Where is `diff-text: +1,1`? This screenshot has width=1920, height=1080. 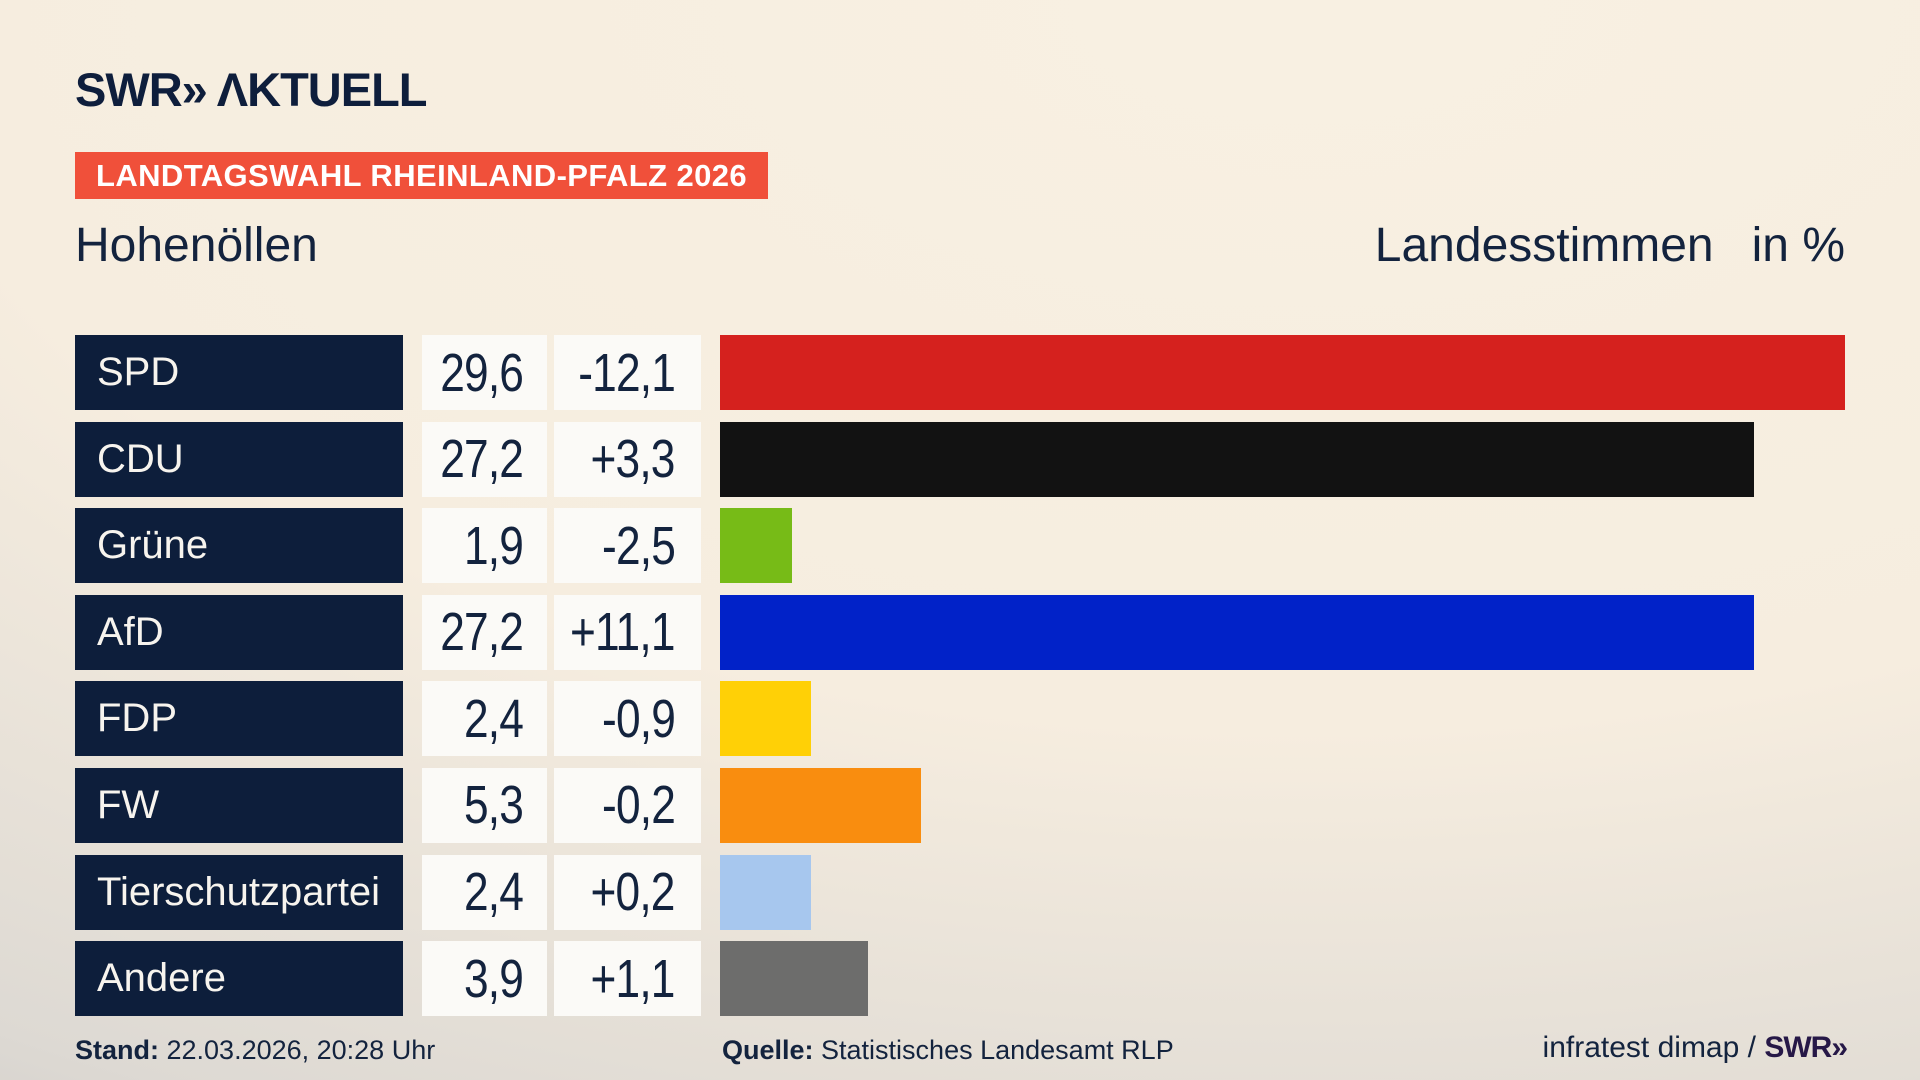
diff-text: +1,1 is located at coordinates (633, 978).